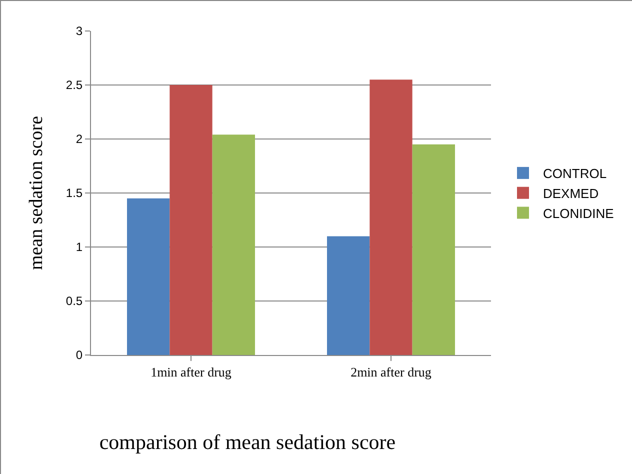  What do you see at coordinates (79, 139) in the screenshot?
I see `y-tick-label: 2` at bounding box center [79, 139].